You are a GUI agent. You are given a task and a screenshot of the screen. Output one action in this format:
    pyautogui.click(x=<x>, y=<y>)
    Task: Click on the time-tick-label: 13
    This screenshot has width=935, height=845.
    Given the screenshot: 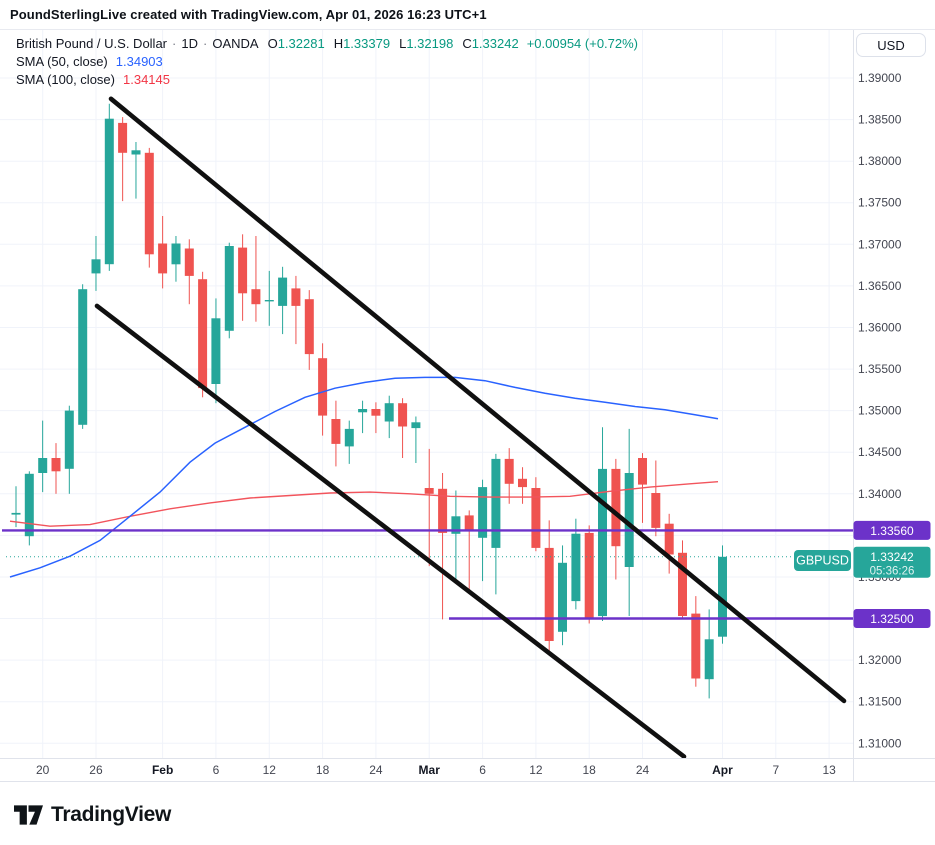 What is the action you would take?
    pyautogui.click(x=829, y=770)
    